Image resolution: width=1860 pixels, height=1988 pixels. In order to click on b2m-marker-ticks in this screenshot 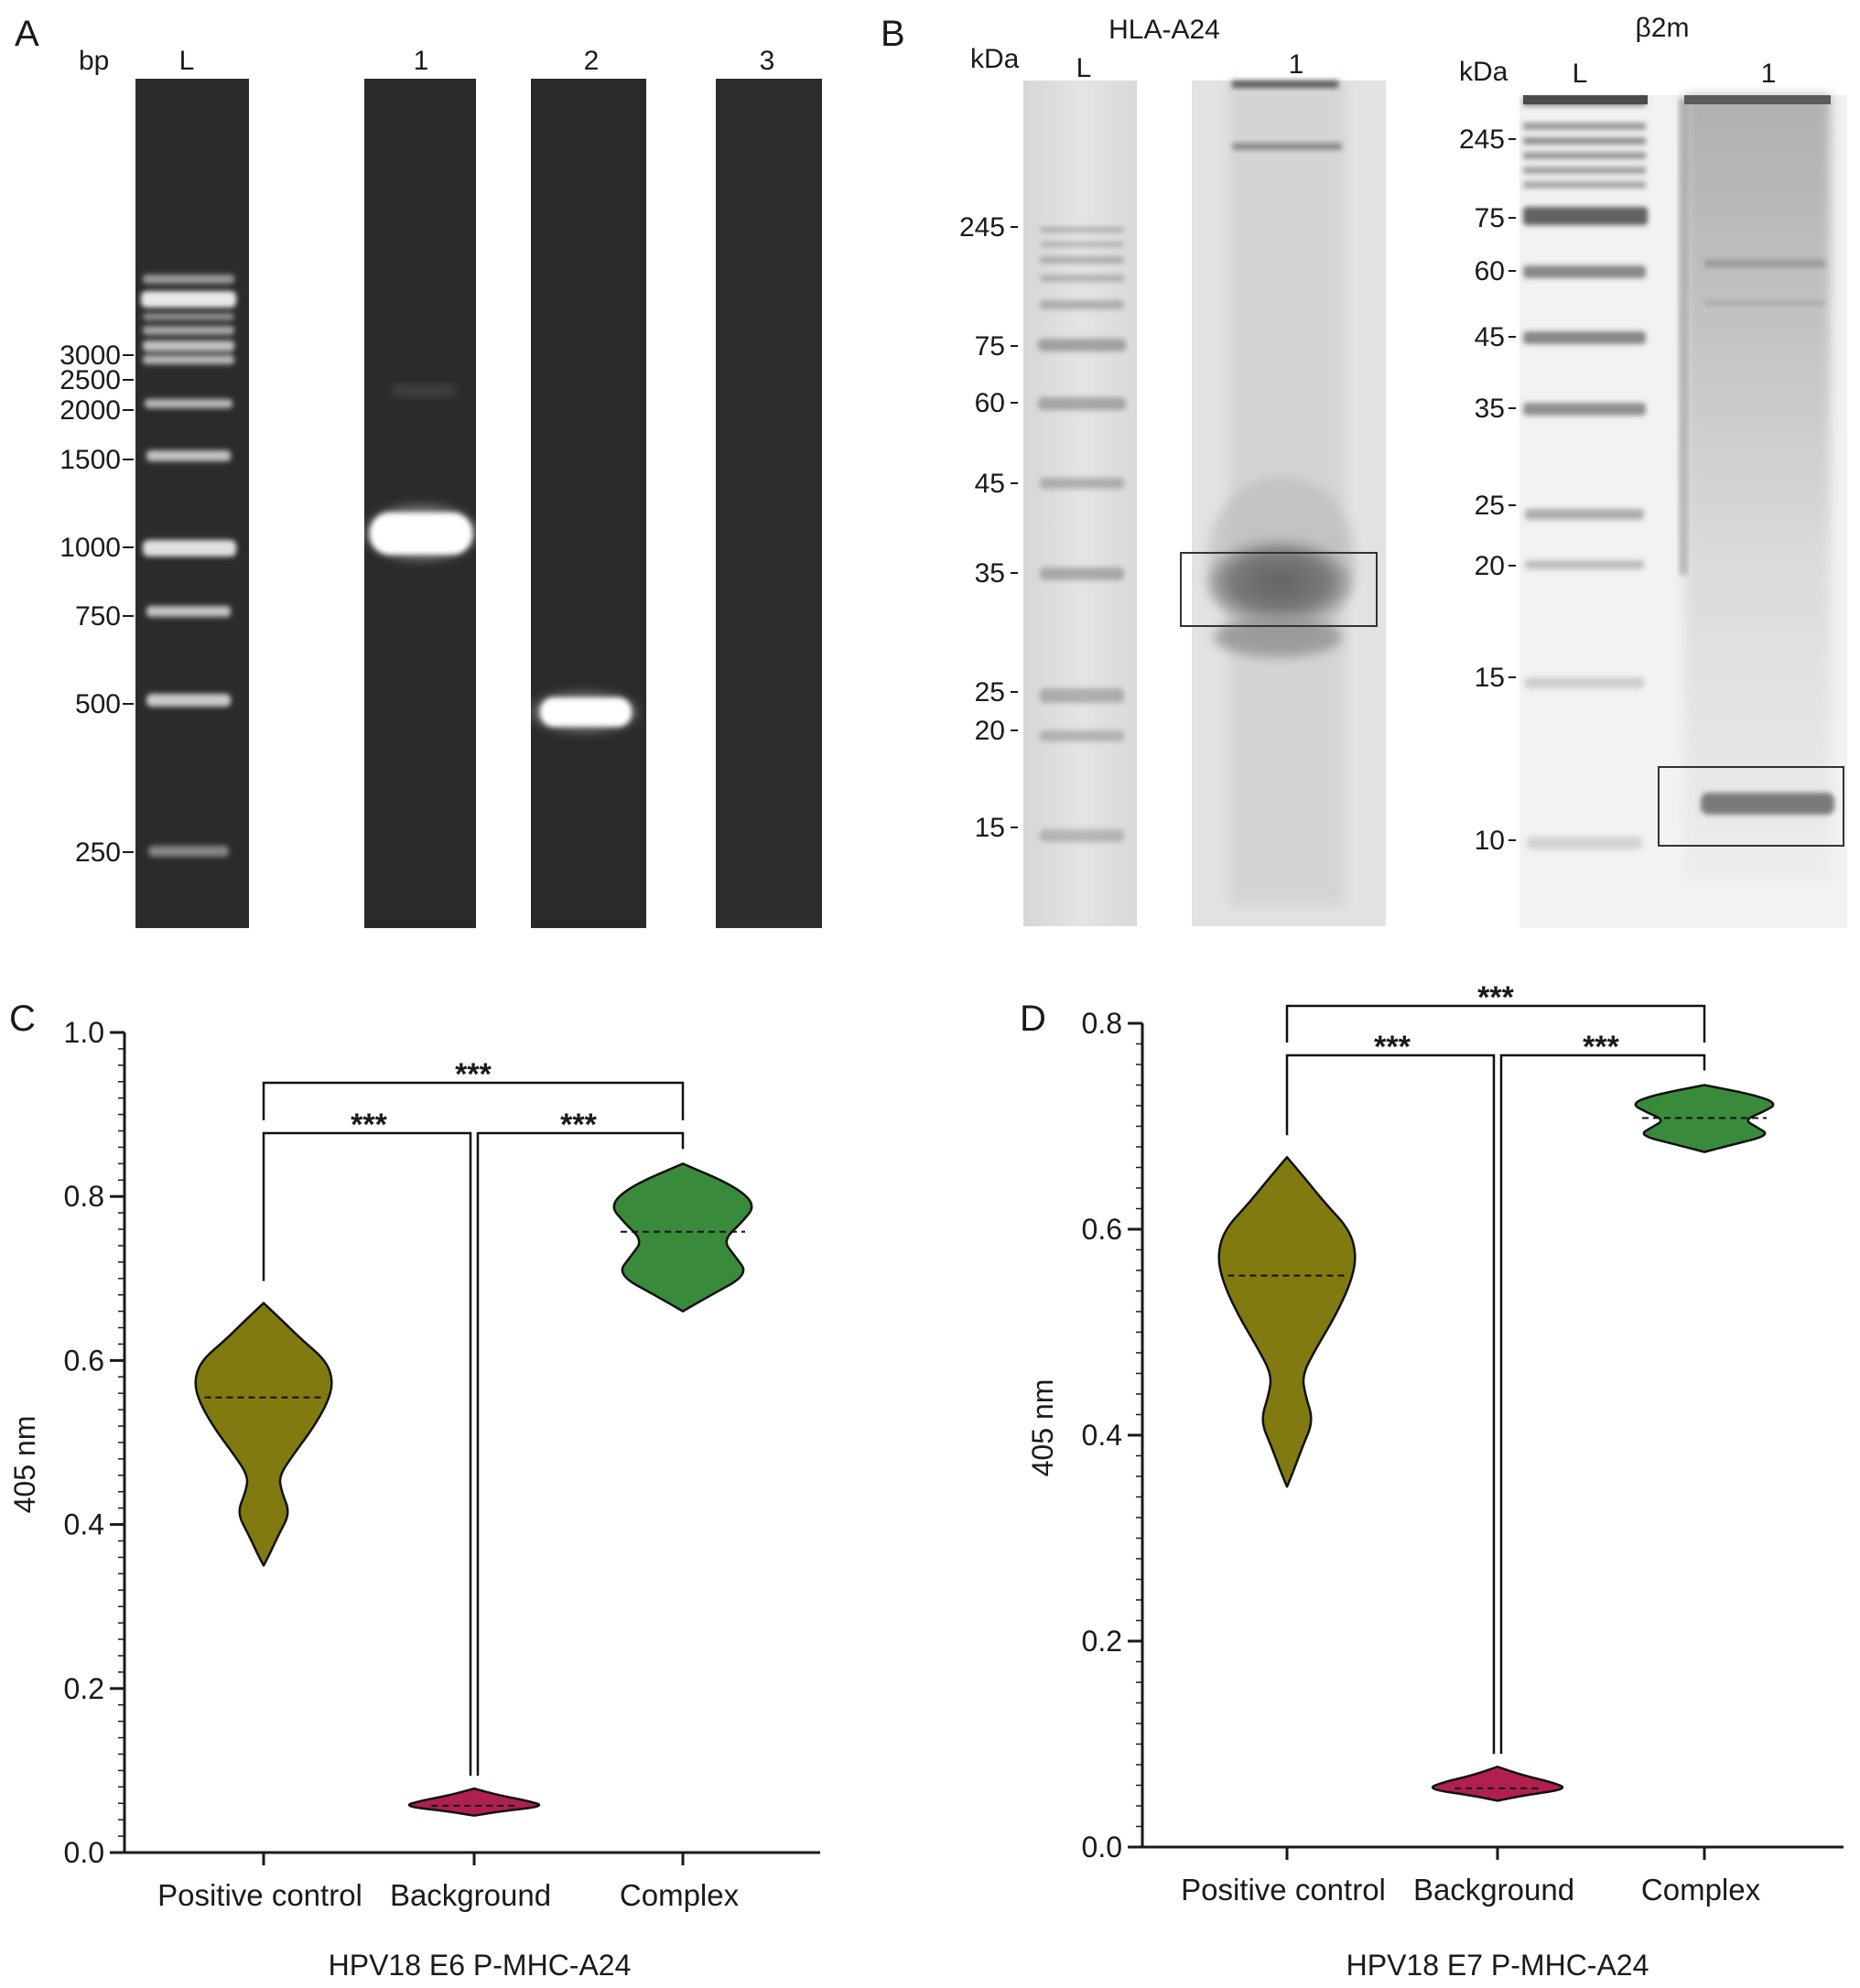, I will do `click(1513, 489)`.